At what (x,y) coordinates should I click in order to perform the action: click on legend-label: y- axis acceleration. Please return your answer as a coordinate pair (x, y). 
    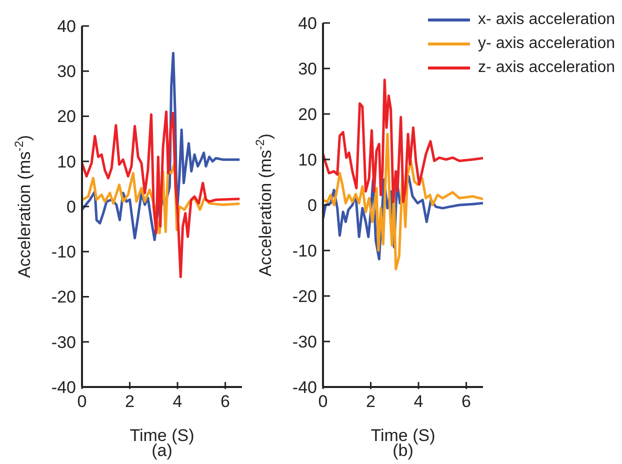
    Looking at the image, I should click on (546, 44).